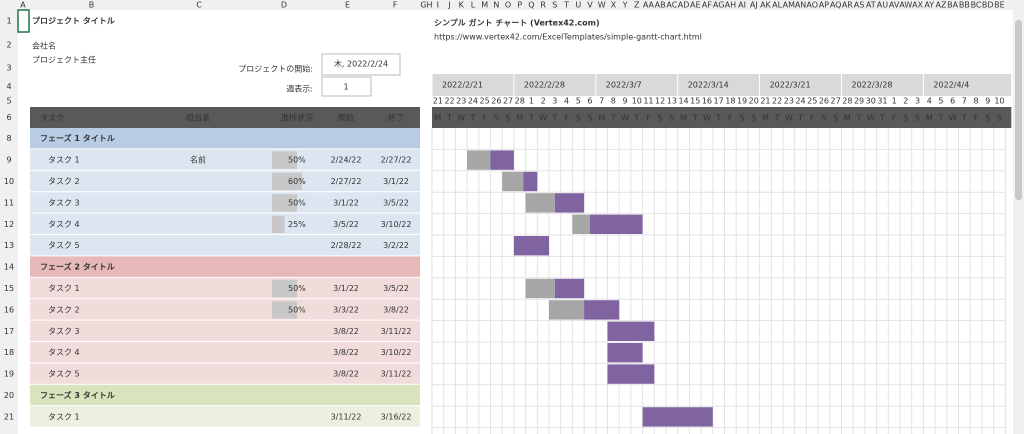  Describe the element at coordinates (754, 101) in the screenshot. I see `day-number: 20` at that location.